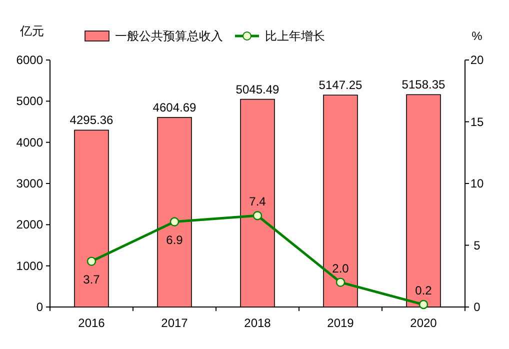 The width and height of the screenshot is (509, 349). I want to click on y-tick-label: 4000, so click(30, 142).